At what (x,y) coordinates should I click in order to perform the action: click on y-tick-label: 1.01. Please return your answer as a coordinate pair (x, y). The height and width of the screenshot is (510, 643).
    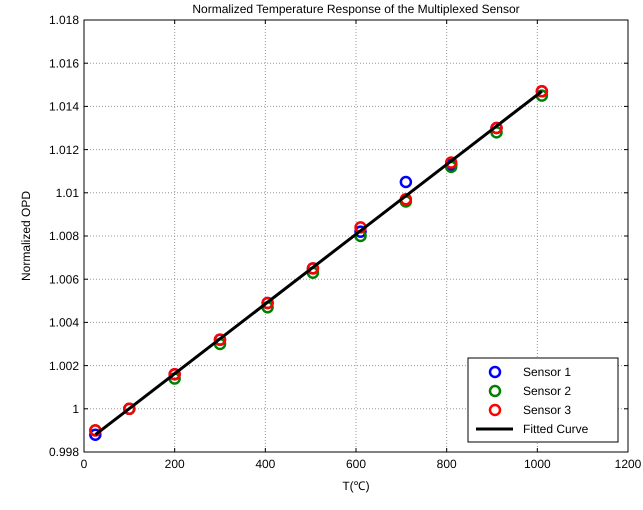
    Looking at the image, I should click on (68, 193).